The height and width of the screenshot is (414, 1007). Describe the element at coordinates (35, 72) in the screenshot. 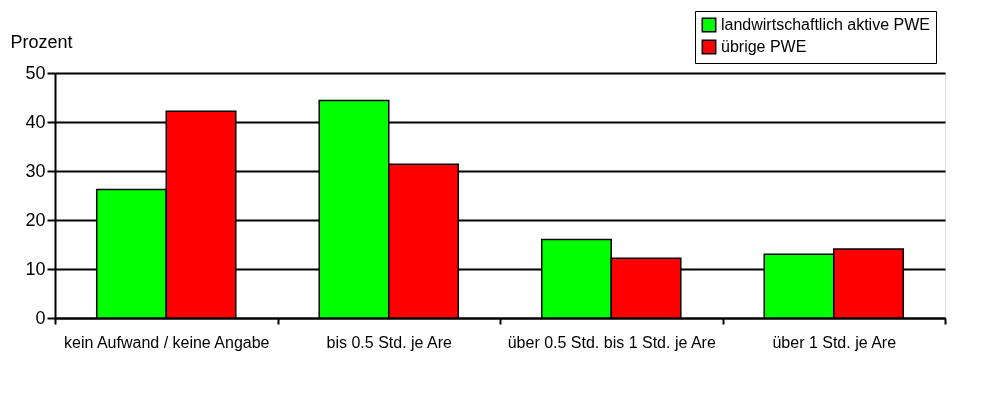

I see `y-tick-label: 50` at that location.